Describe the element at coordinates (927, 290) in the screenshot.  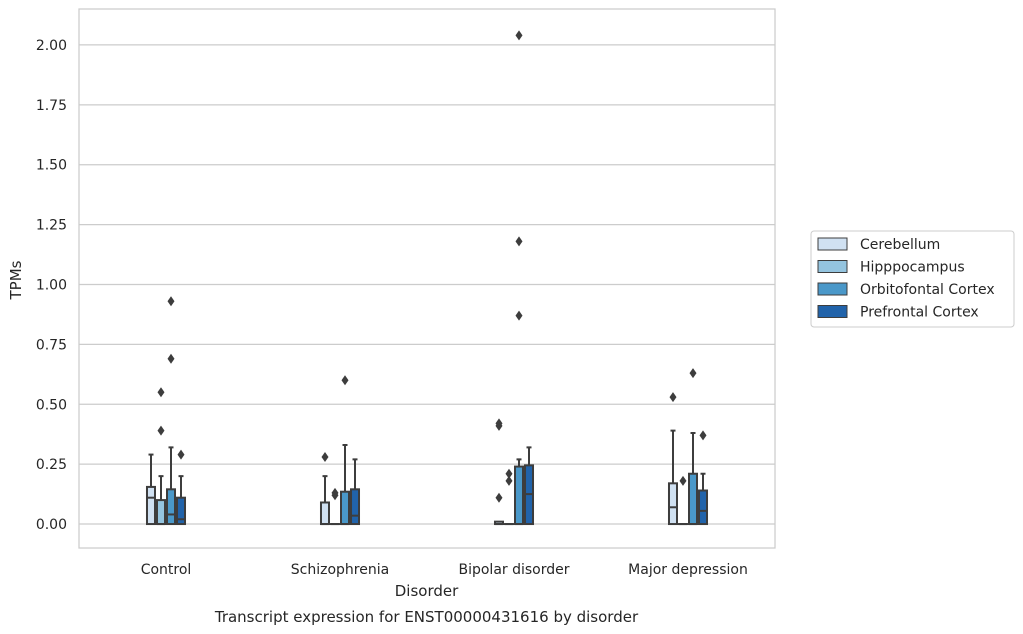
I see `legend-entry: Orbitofontal Cortex` at that location.